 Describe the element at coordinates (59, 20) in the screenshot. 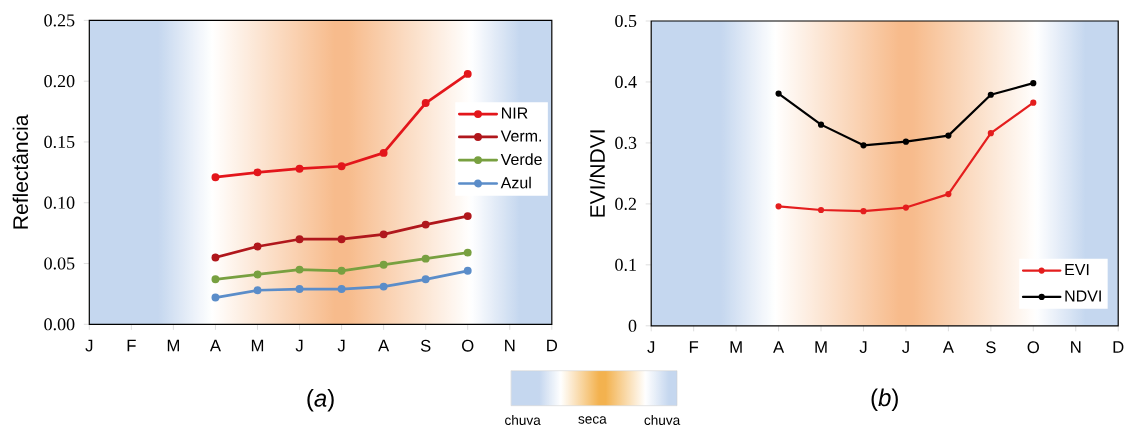

I see `y-tick-label: 0.25` at that location.